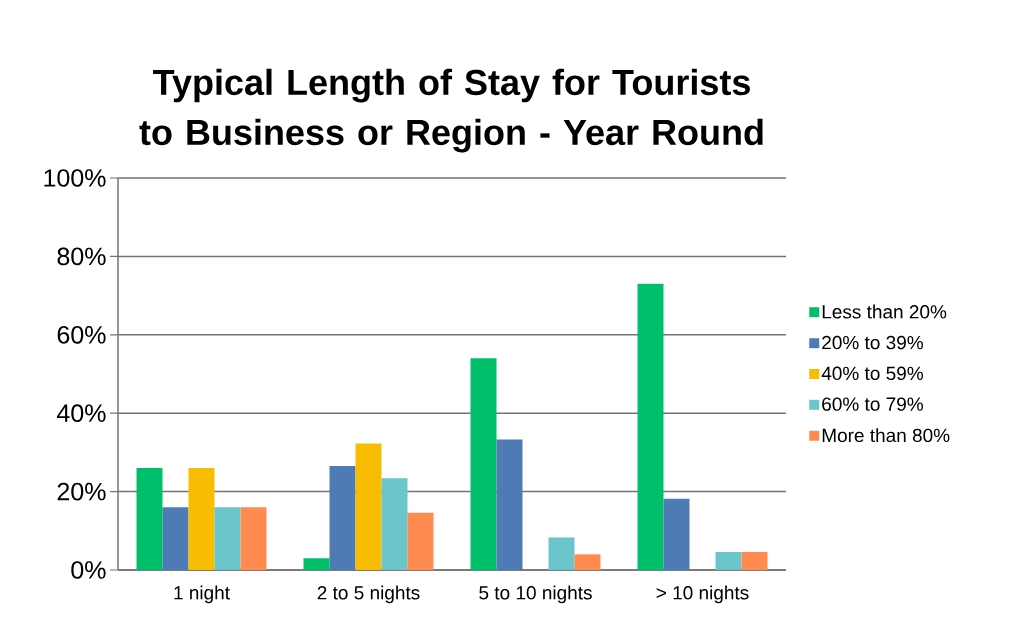  Describe the element at coordinates (368, 594) in the screenshot. I see `x-tick-label: 2 to 5 nights` at that location.